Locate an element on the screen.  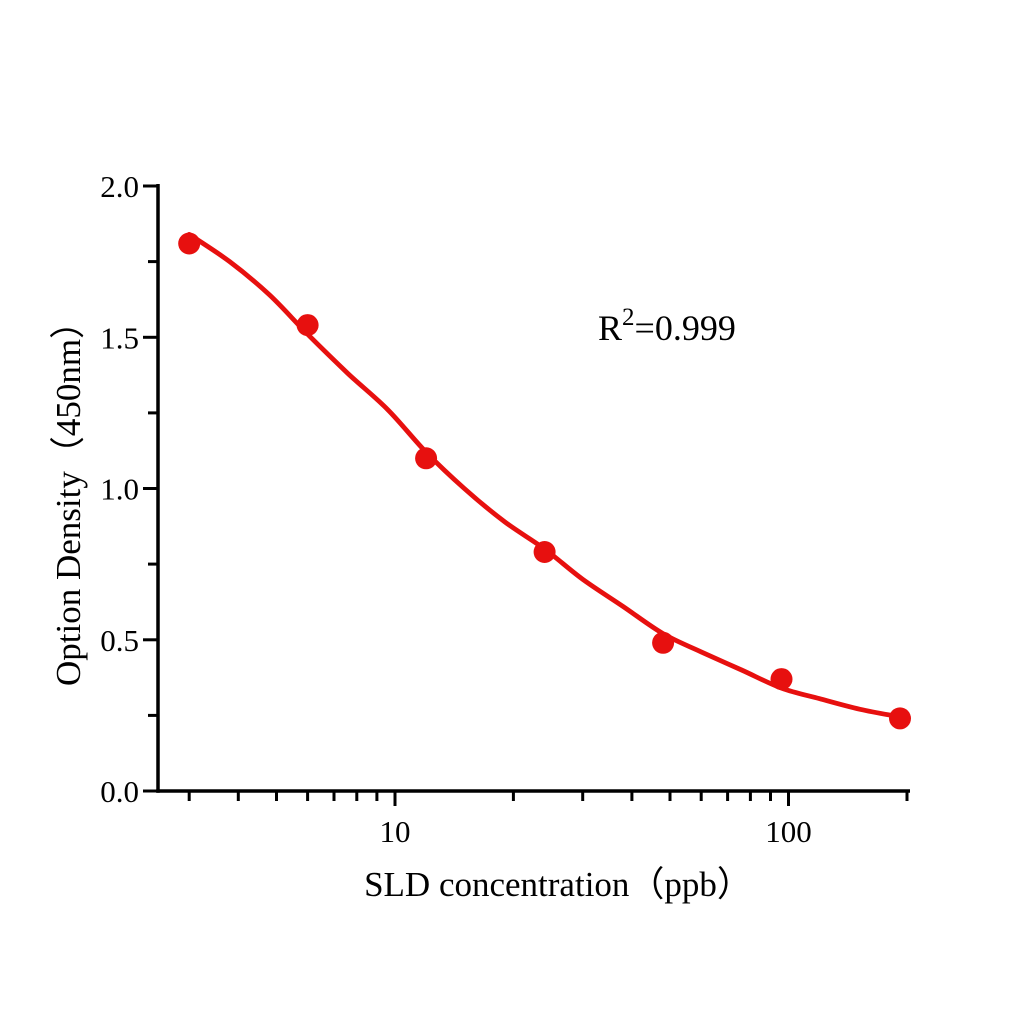
y-tick-label: 2.0 is located at coordinates (119, 186).